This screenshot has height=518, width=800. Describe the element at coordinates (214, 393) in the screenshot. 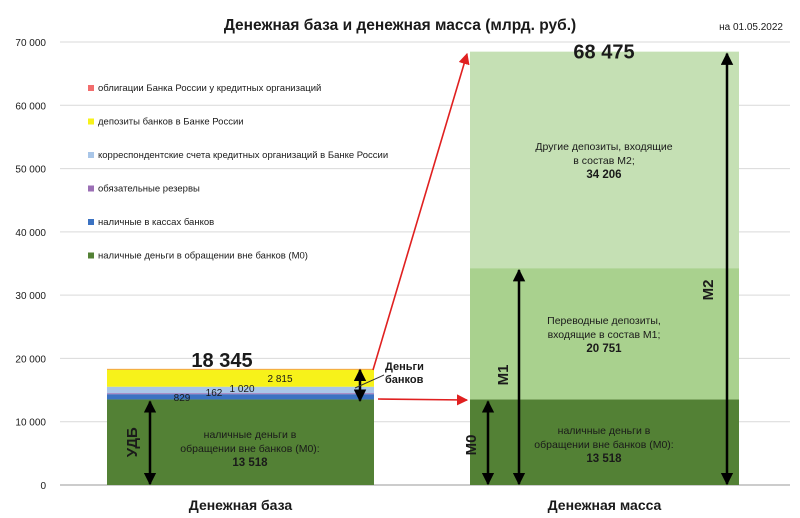

I see `base-reserves-label: 162` at that location.